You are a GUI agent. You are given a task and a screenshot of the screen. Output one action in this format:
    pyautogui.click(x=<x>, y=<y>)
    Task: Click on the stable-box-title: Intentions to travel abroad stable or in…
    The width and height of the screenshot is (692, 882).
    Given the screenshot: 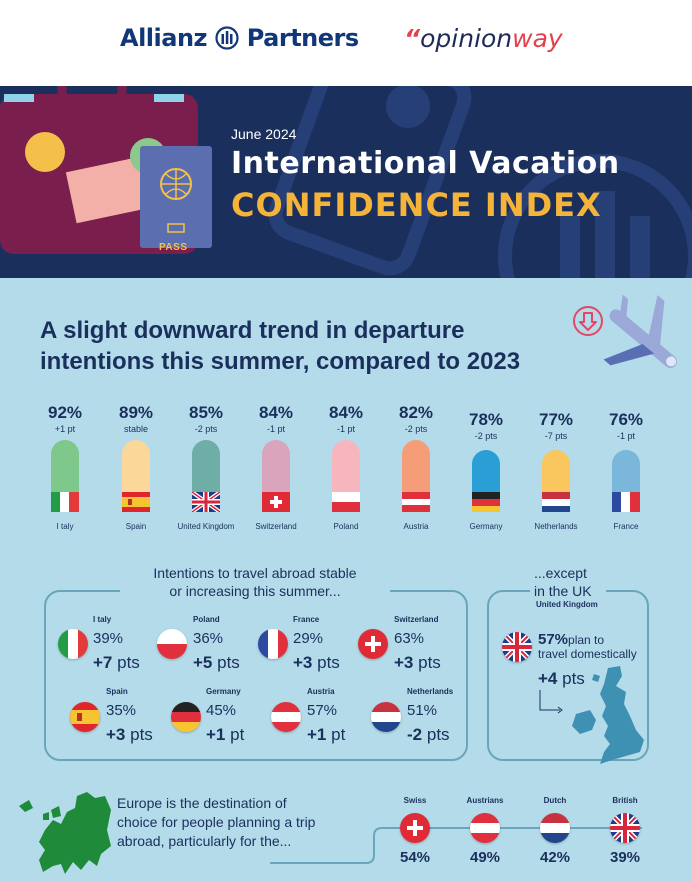 What is the action you would take?
    pyautogui.click(x=255, y=582)
    